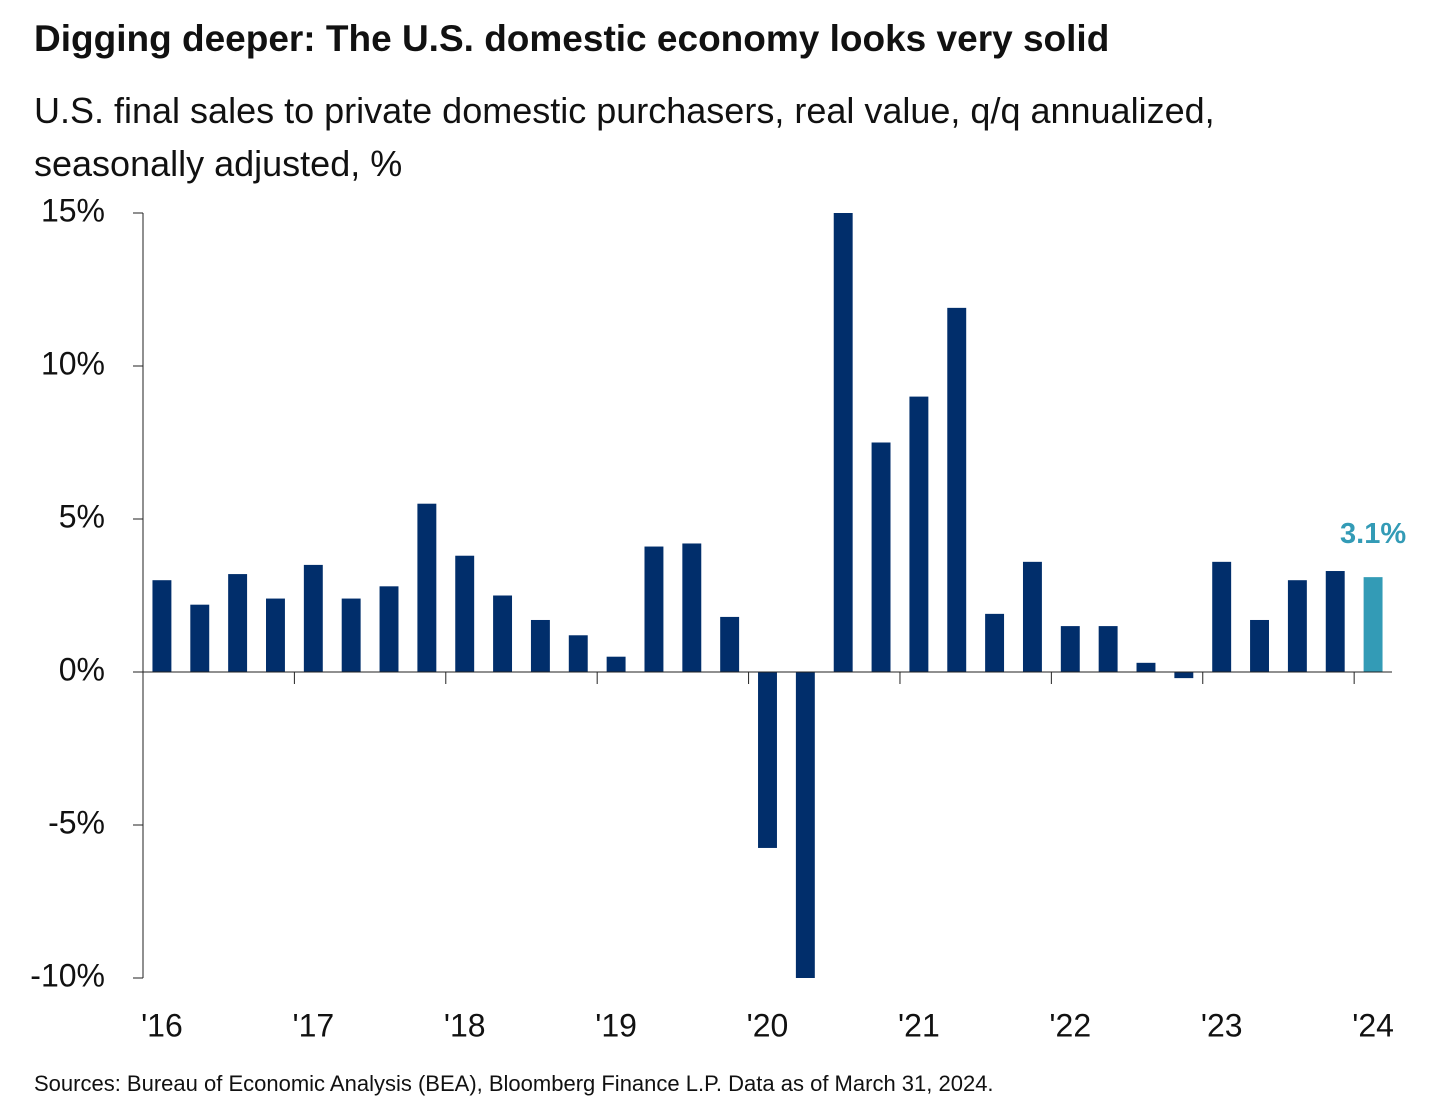  What do you see at coordinates (1222, 1025) in the screenshot?
I see `x-tick-label: '23` at bounding box center [1222, 1025].